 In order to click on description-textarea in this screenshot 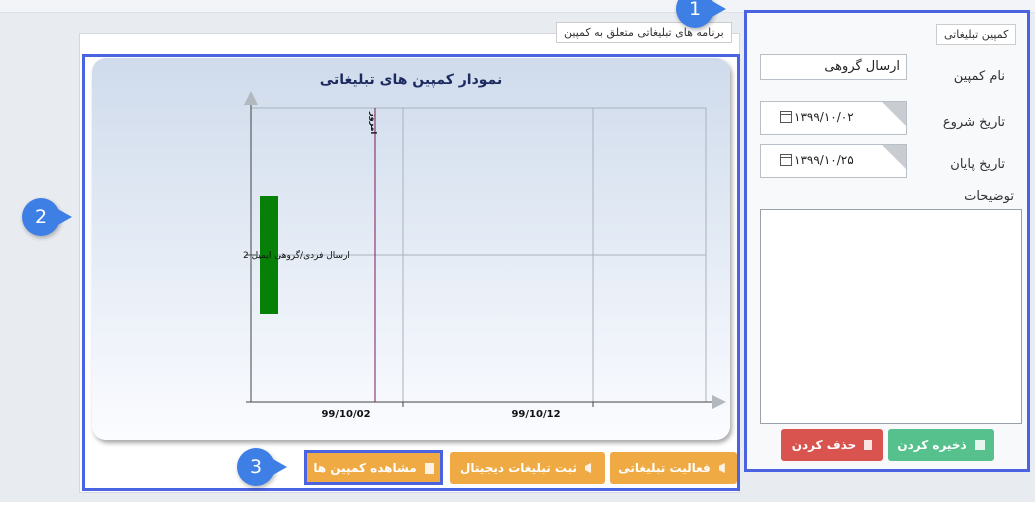, I will do `click(891, 316)`.